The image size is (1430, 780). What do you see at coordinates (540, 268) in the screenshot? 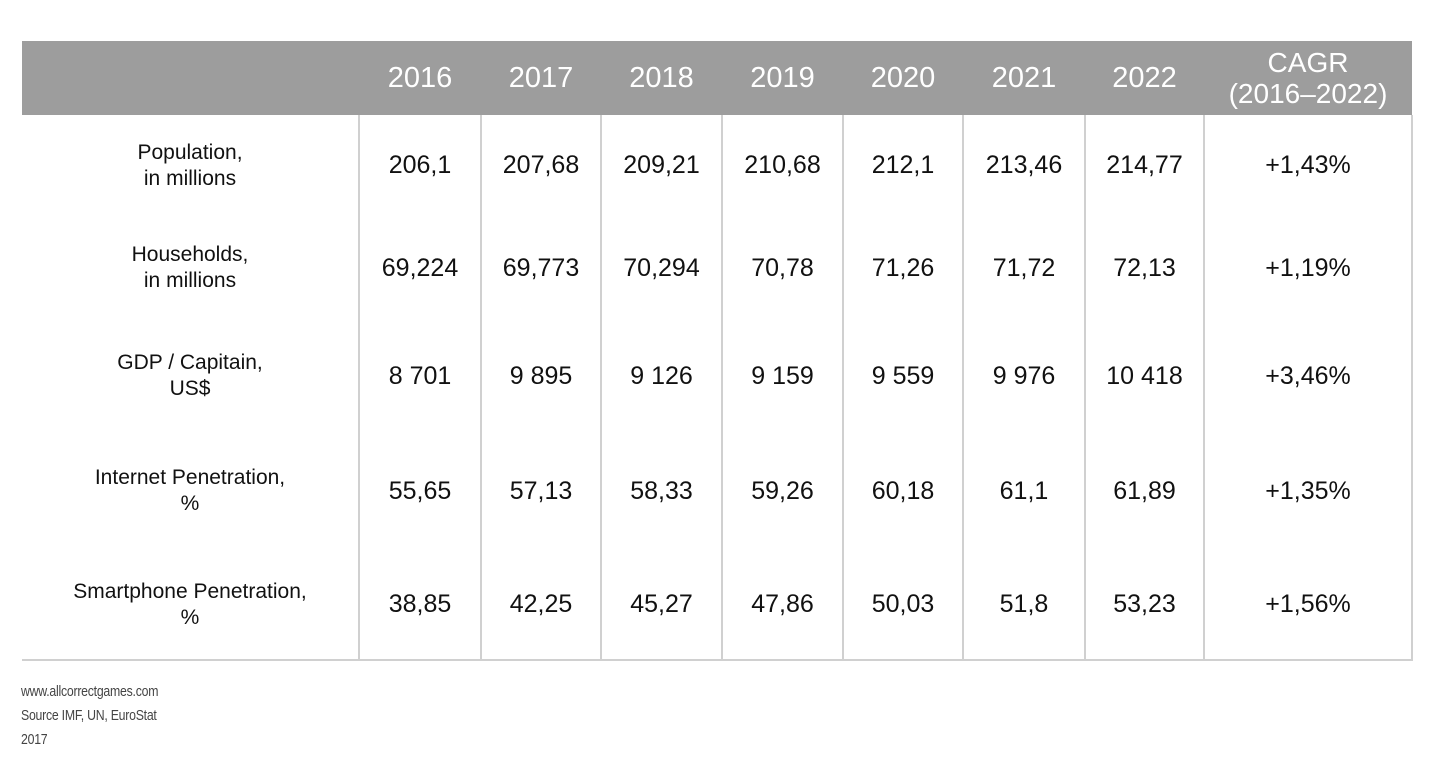
I see `value-cell: 69,773` at bounding box center [540, 268].